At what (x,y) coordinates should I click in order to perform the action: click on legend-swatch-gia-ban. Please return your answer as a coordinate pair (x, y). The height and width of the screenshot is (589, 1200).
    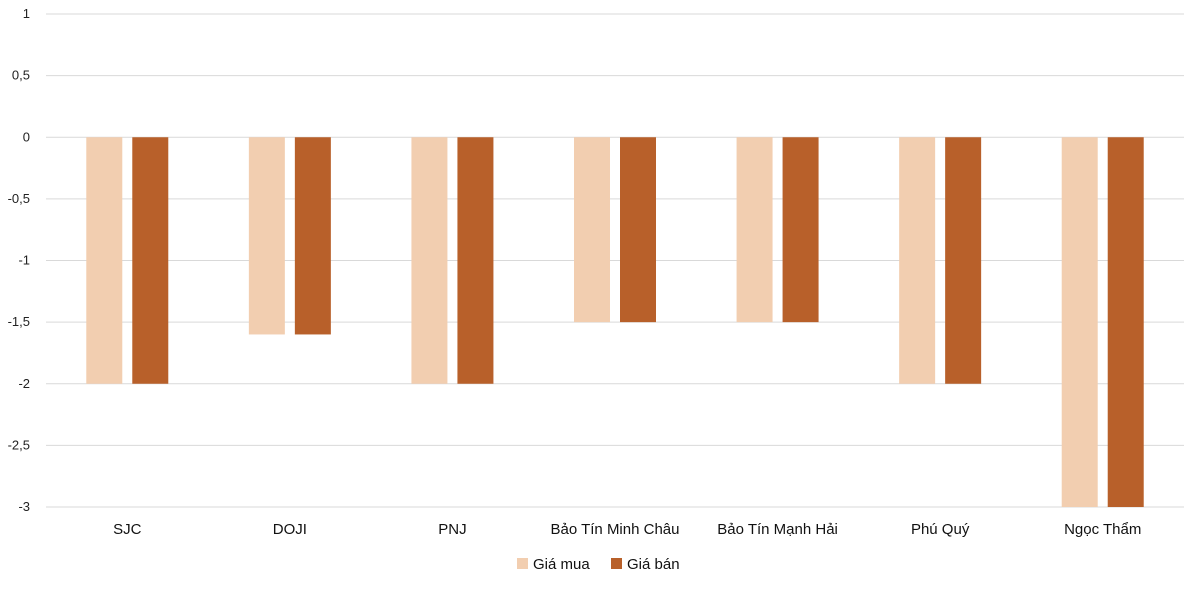
    Looking at the image, I should click on (616, 563).